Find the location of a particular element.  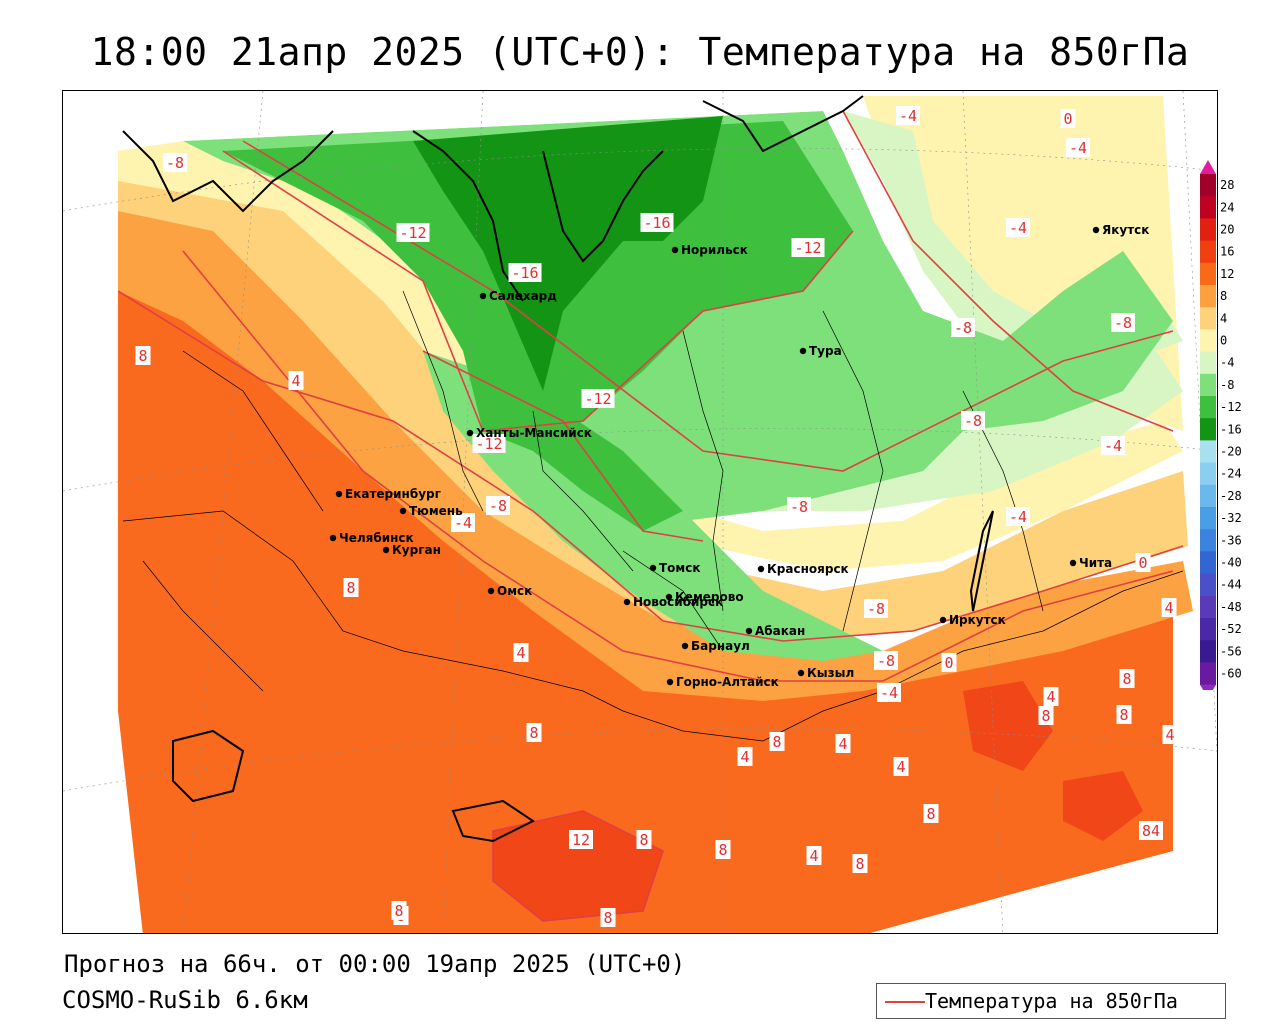

isoline-label: -16 is located at coordinates (525, 272).